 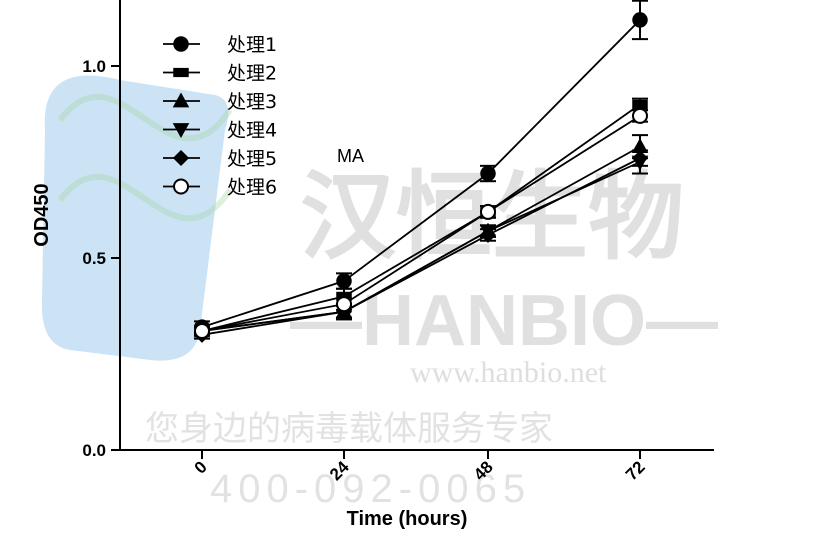 What do you see at coordinates (94, 450) in the screenshot?
I see `y-tick-label: 0.0` at bounding box center [94, 450].